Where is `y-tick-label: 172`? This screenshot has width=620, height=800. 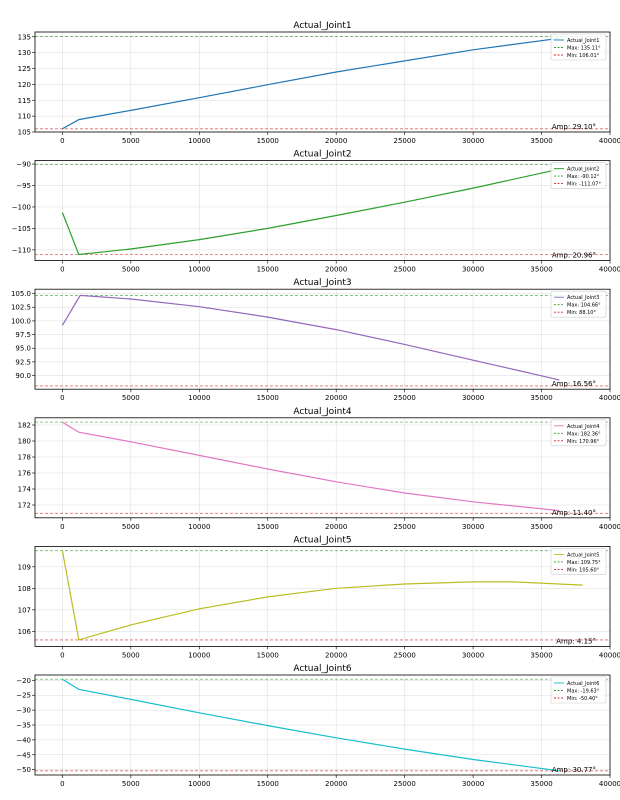
y-tick-label: 172 is located at coordinates (24, 506).